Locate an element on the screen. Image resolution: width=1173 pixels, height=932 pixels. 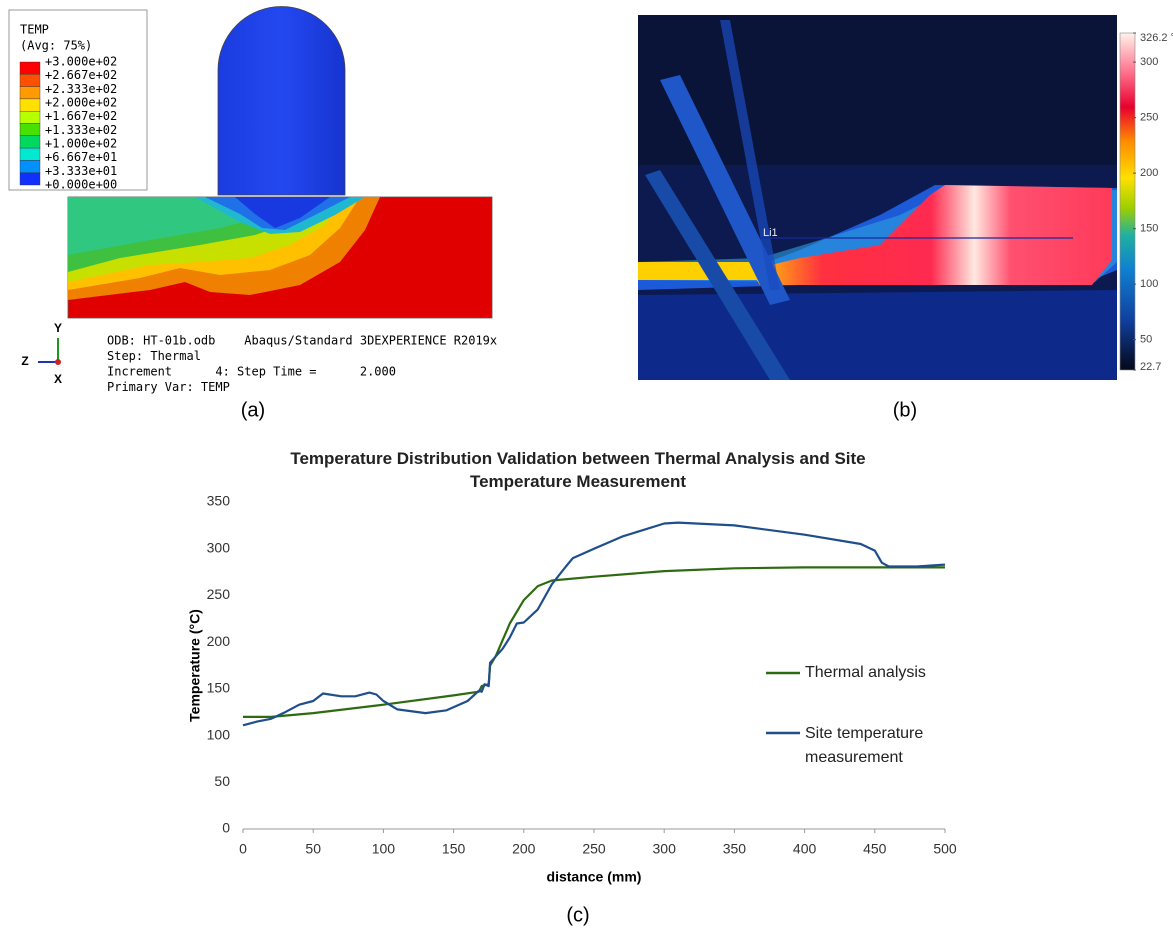
colorbar-label: 300 is located at coordinates (1149, 62).